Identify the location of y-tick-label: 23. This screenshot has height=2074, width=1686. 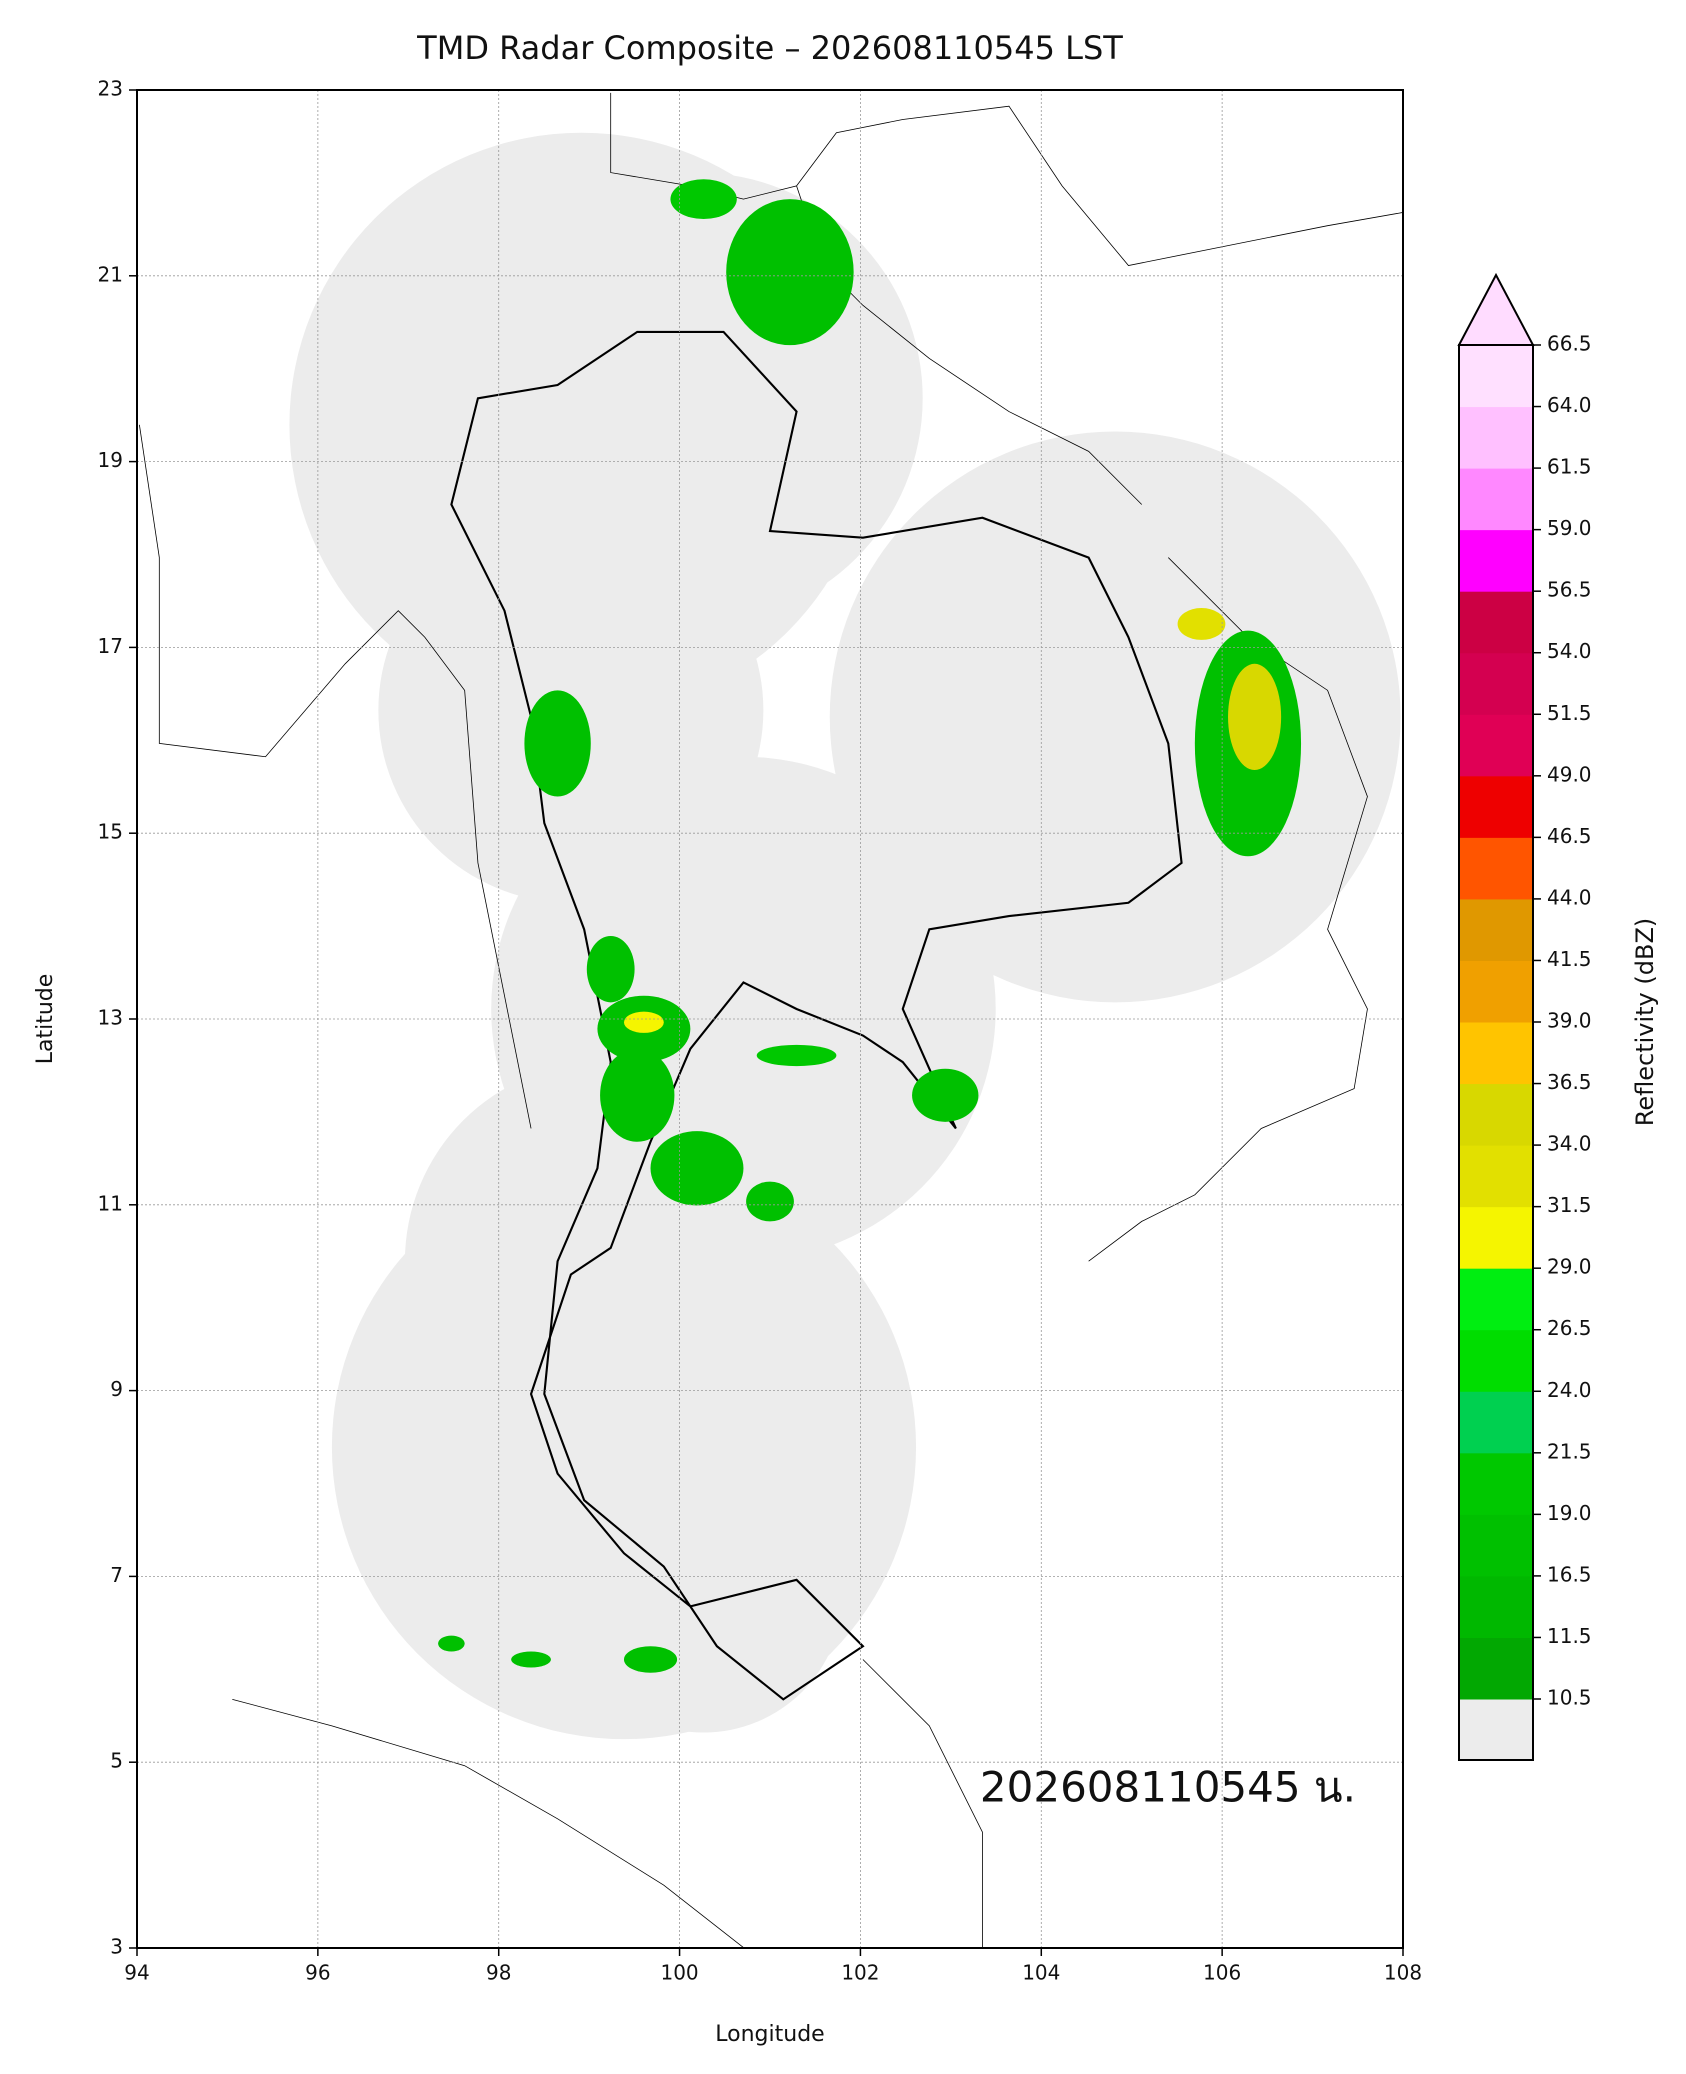
(110, 89).